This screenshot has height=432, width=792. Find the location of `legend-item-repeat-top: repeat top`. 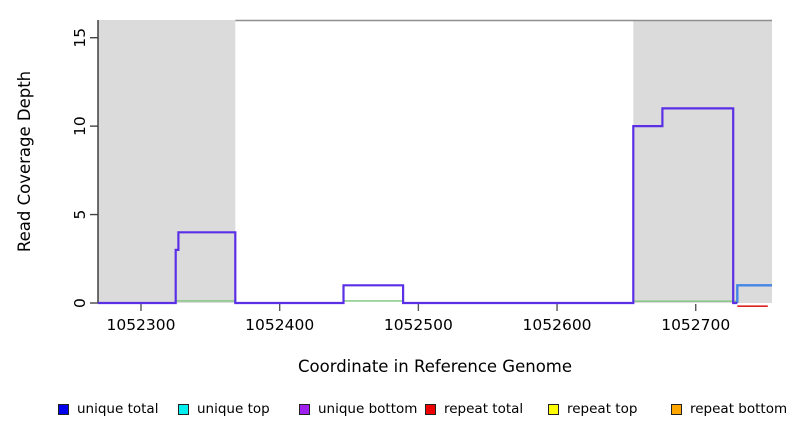

legend-item-repeat-top: repeat top is located at coordinates (592, 409).